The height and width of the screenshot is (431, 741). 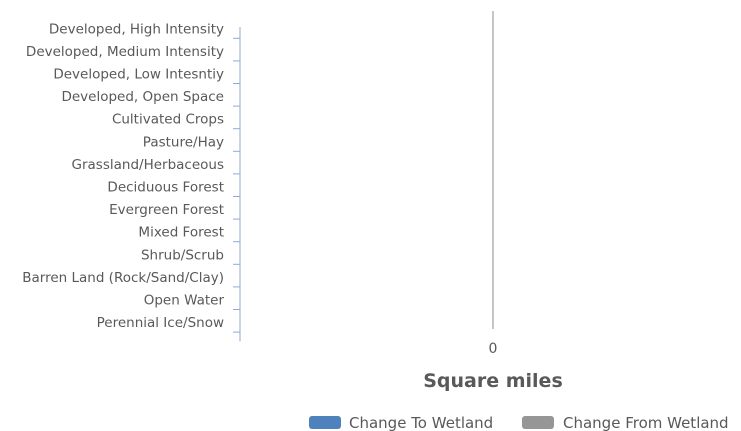 I want to click on category-label: Cultivated Crops, so click(x=168, y=120).